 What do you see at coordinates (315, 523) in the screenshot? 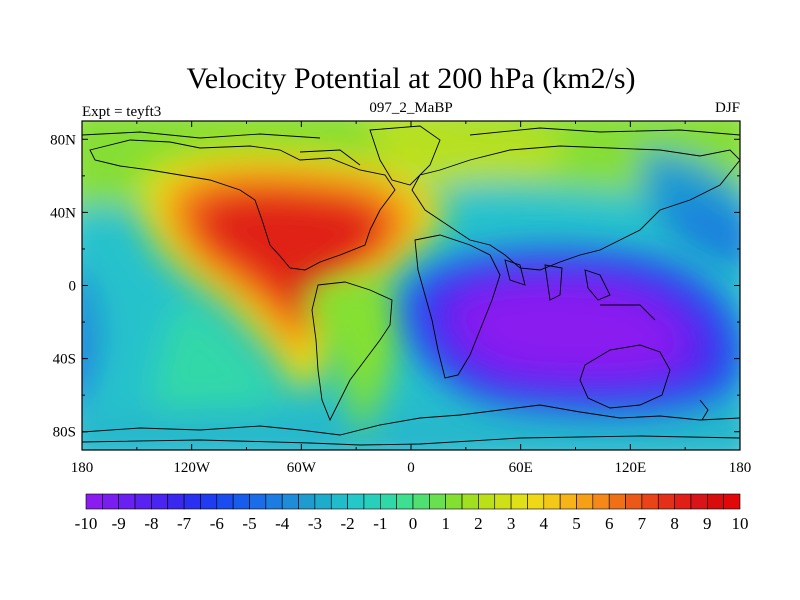
I see `colorbar-label: -3` at bounding box center [315, 523].